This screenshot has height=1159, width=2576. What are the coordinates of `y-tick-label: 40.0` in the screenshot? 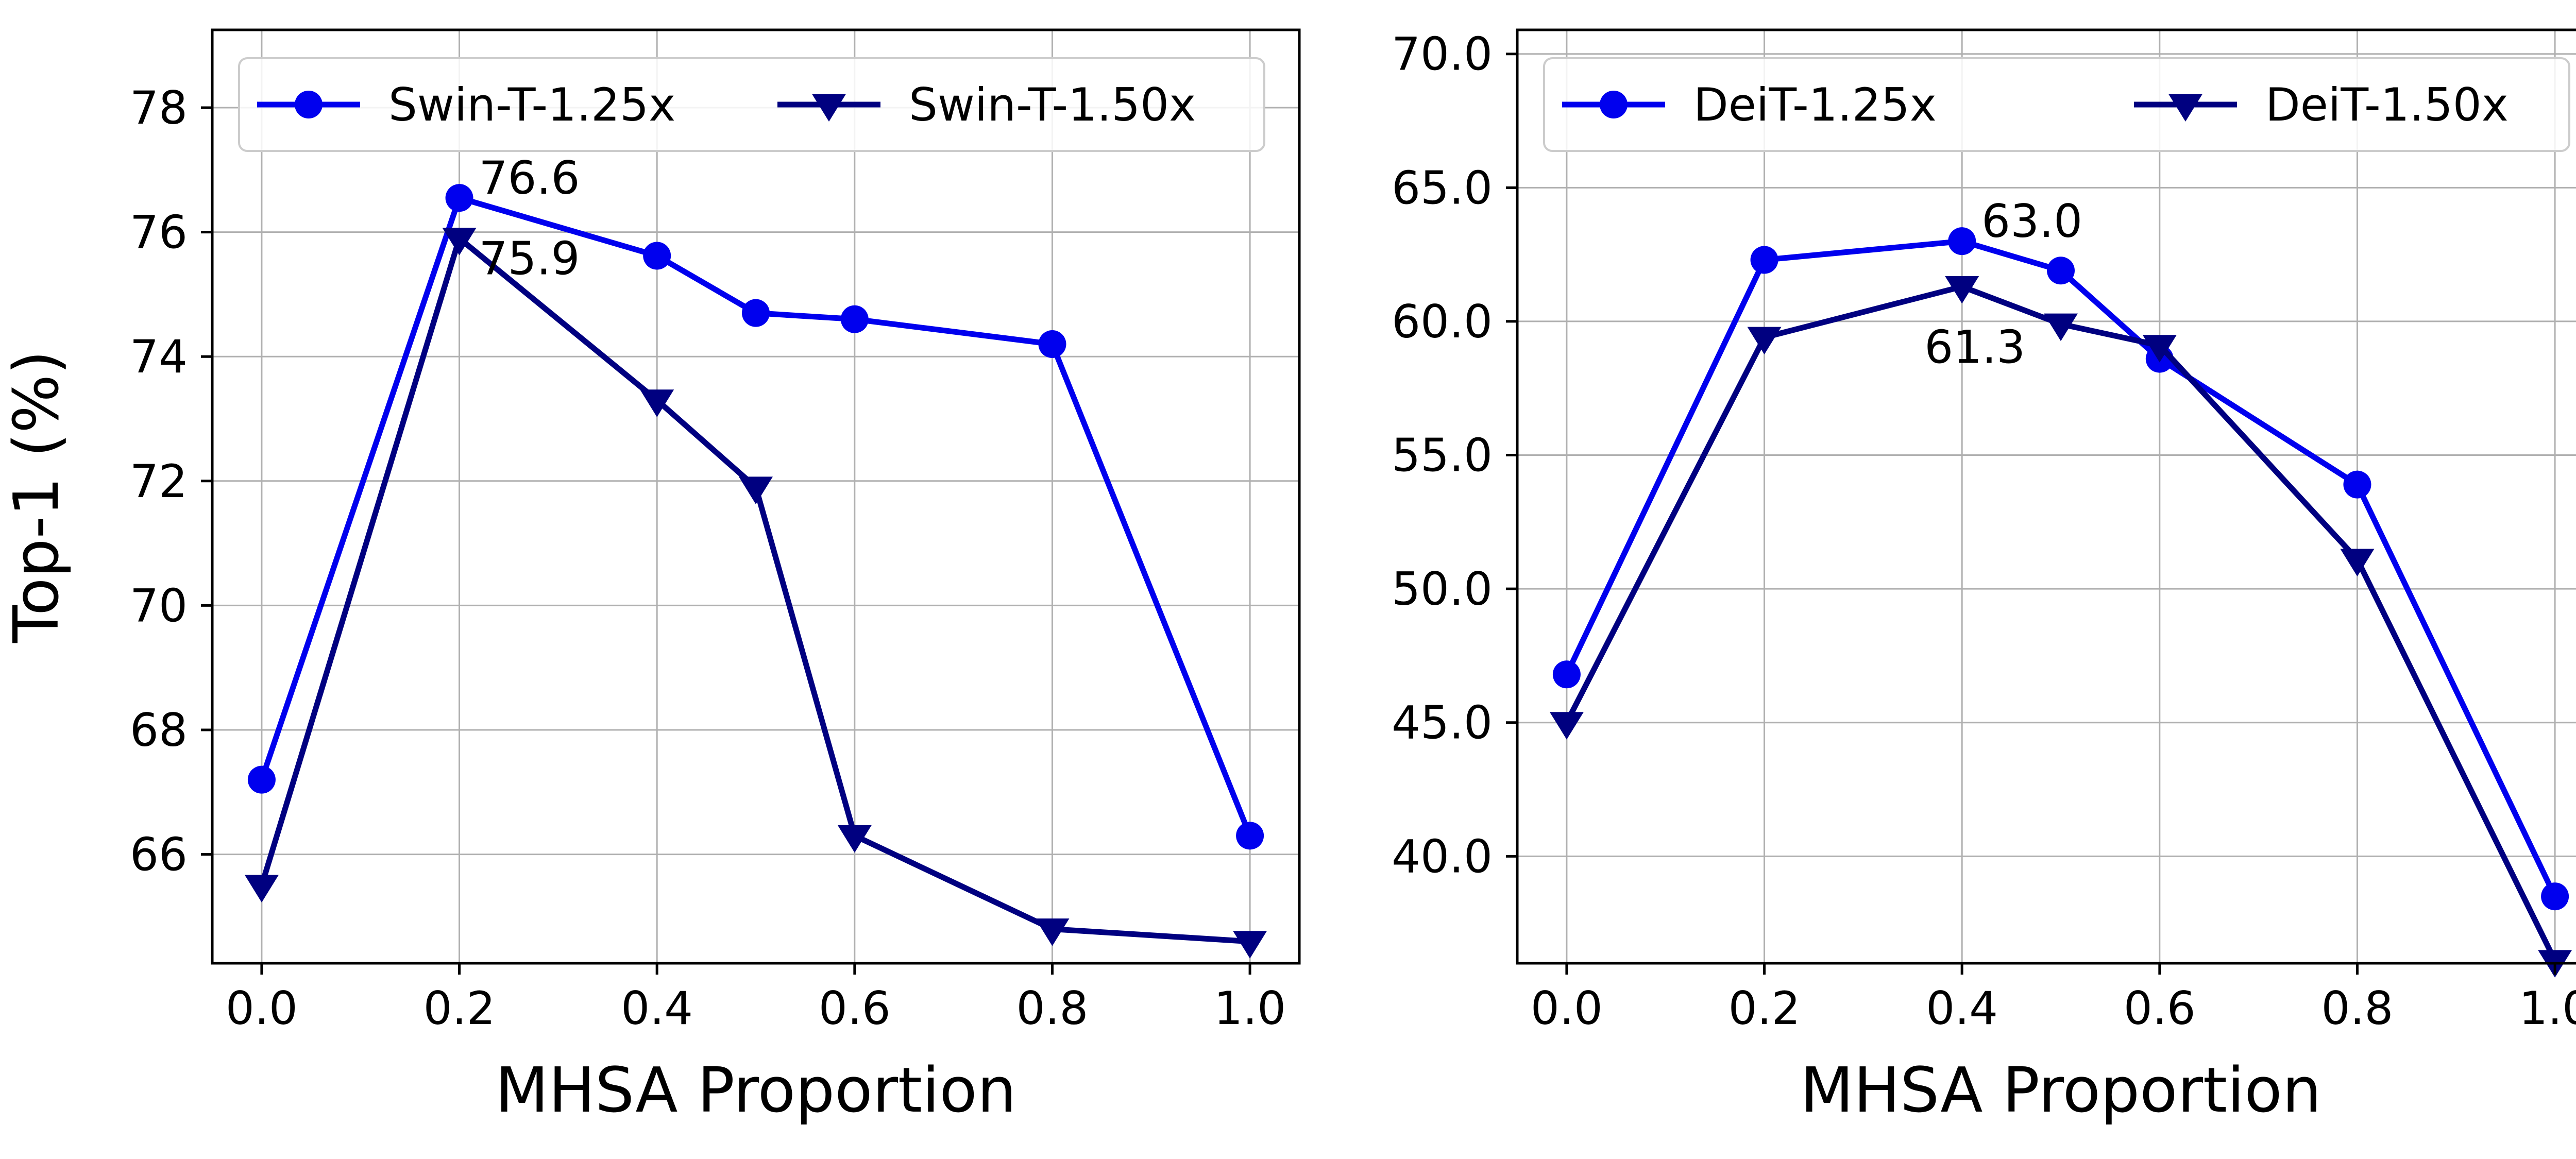 It's located at (1442, 856).